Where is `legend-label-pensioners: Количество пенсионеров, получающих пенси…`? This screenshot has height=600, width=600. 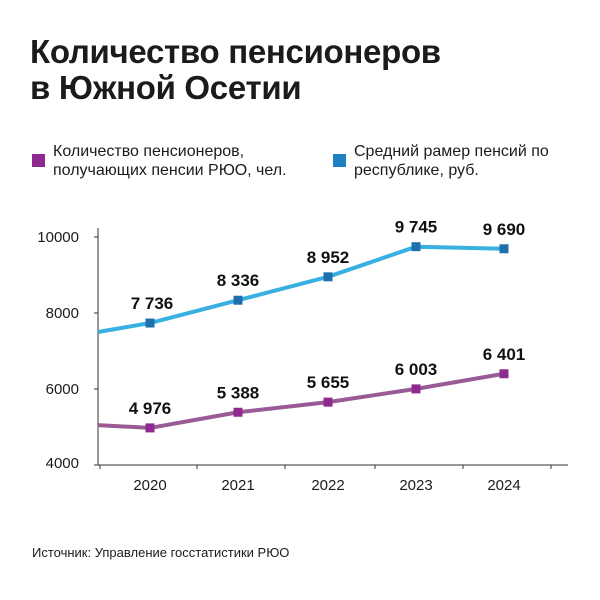
legend-label-pensioners: Количество пенсионеров, получающих пенси… is located at coordinates (170, 161).